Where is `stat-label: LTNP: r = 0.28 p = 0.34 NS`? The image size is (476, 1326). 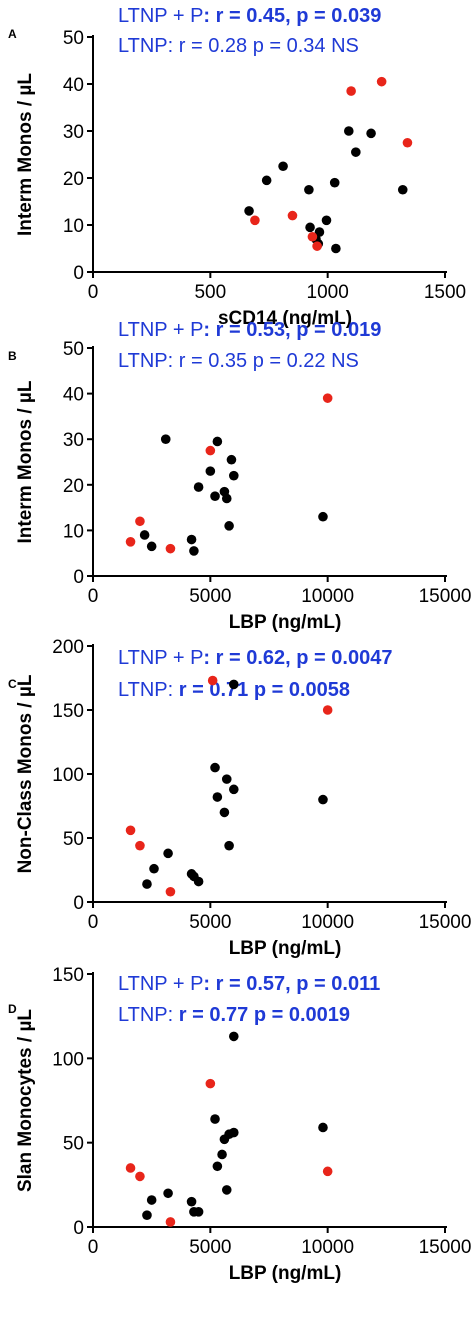
stat-label: LTNP: r = 0.28 p = 0.34 NS is located at coordinates (238, 46).